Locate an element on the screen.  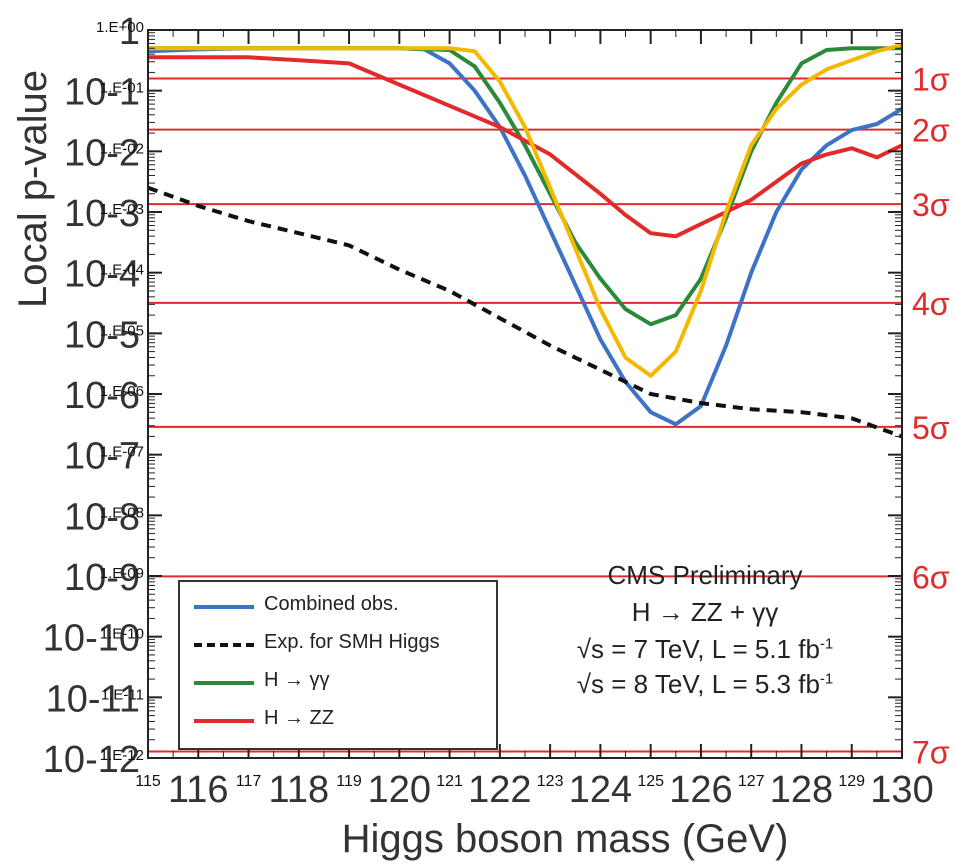
legend-entry-expected: Exp. for SMH Higgs is located at coordinates (338, 645).